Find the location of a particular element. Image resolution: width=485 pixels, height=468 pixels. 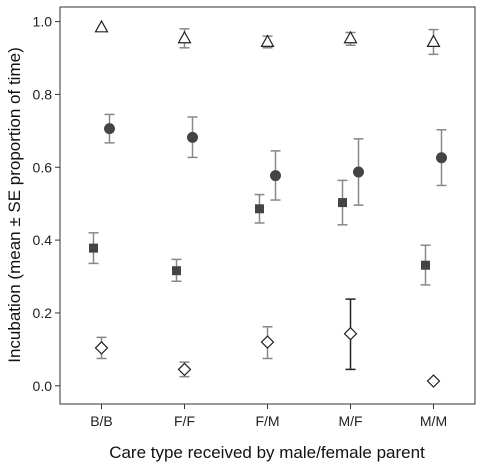

y-tick-label: 0.0 is located at coordinates (43, 386).